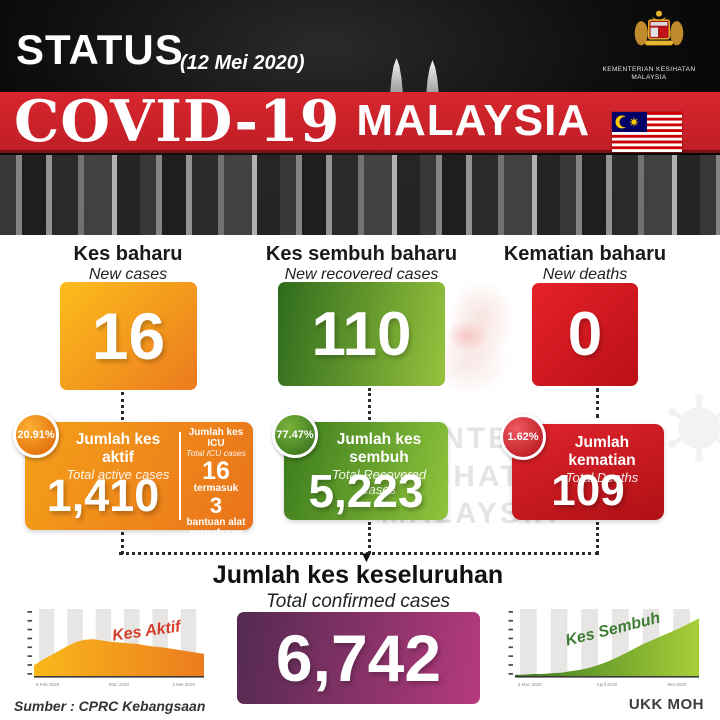 This screenshot has height=720, width=720. What do you see at coordinates (119, 684) in the screenshot?
I see `svg-text: Mac 2020` at bounding box center [119, 684].